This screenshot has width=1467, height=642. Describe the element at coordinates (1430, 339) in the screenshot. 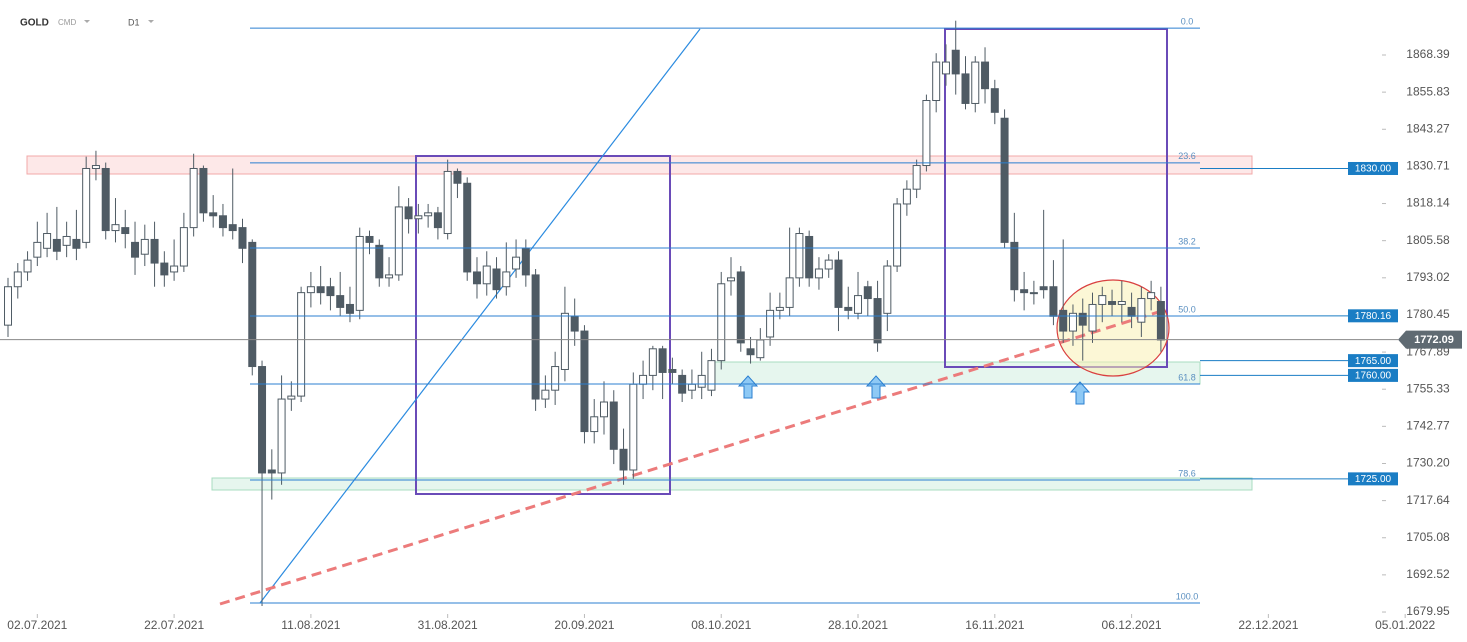

I see `last-price-box` at that location.